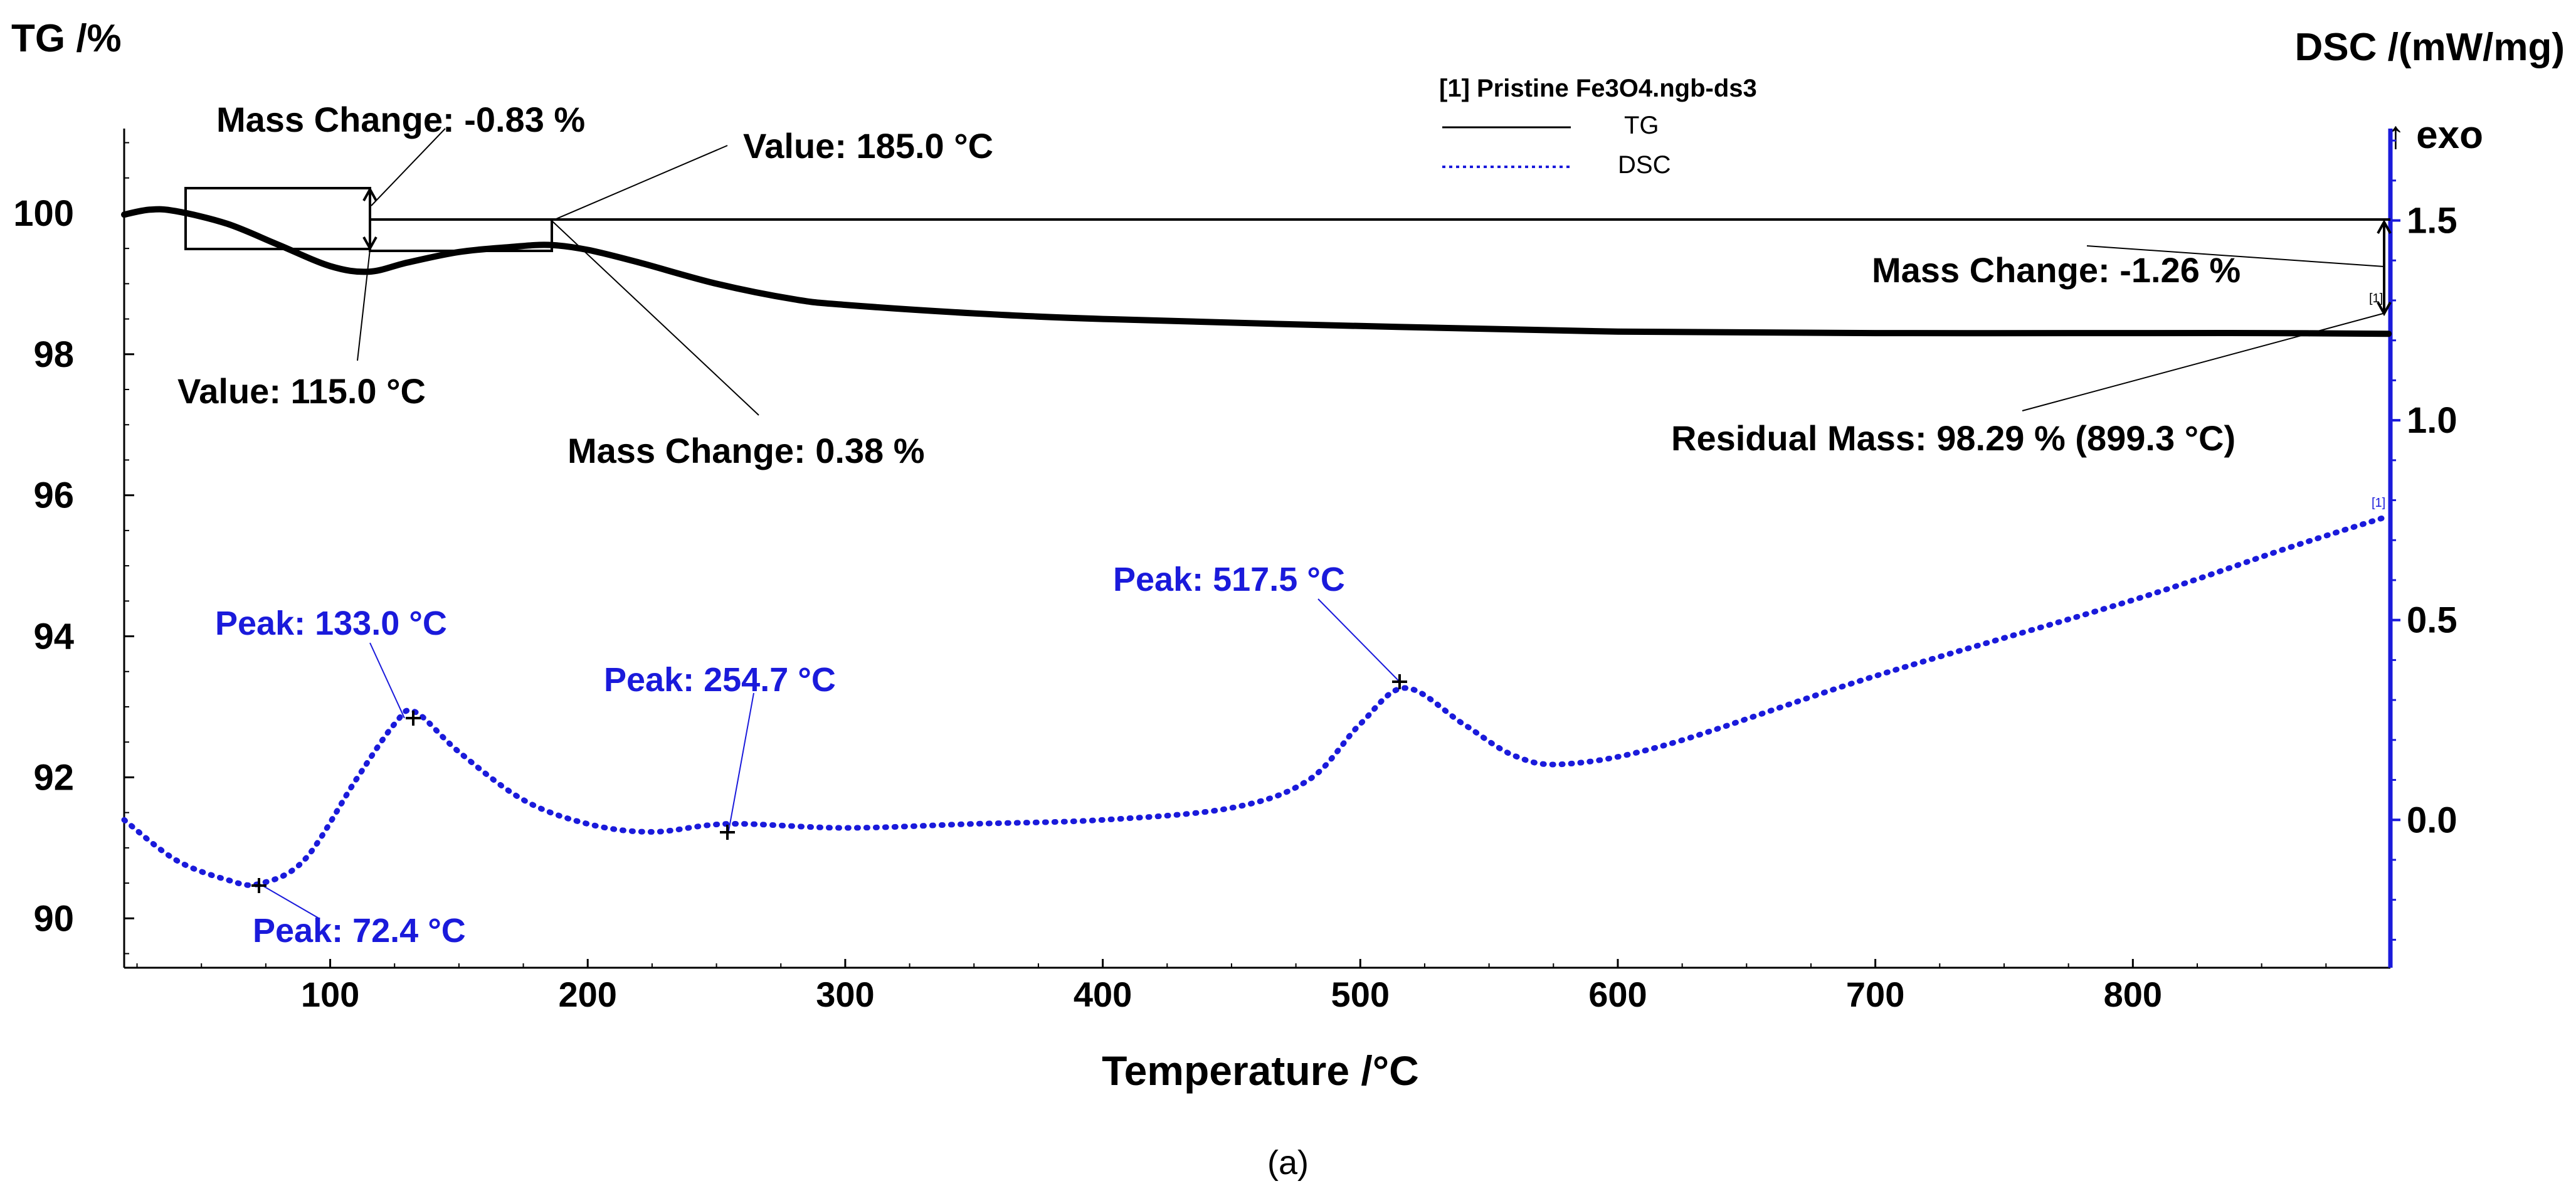 The height and width of the screenshot is (1191, 2576). Describe the element at coordinates (1598, 88) in the screenshot. I see `legend-title: [1] Pristine Fe3O4.ngb-ds3` at that location.